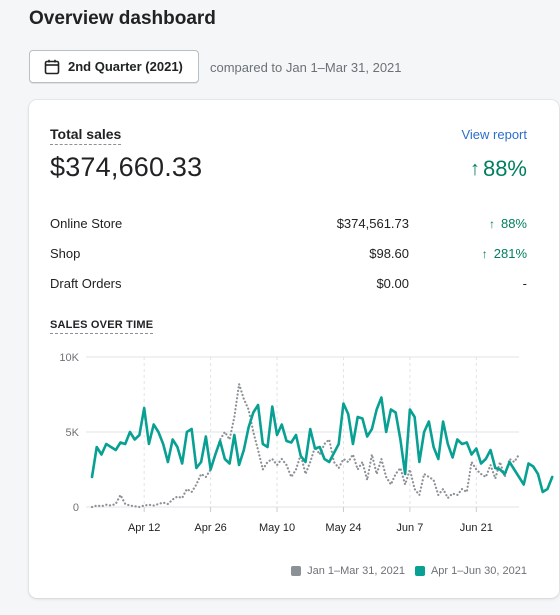 This screenshot has width=560, height=615. I want to click on legend-swatch-previous, so click(296, 571).